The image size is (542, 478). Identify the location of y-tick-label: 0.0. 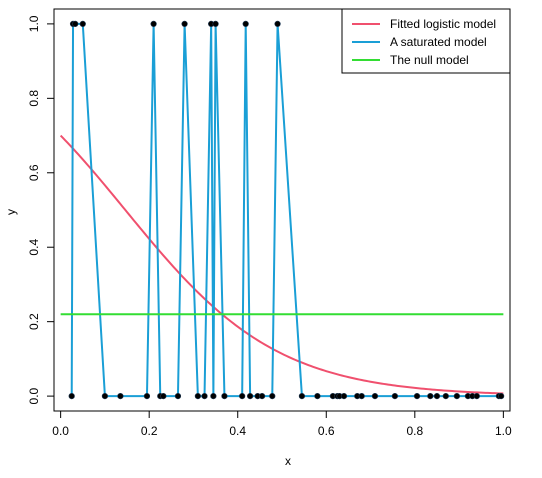
(34, 395).